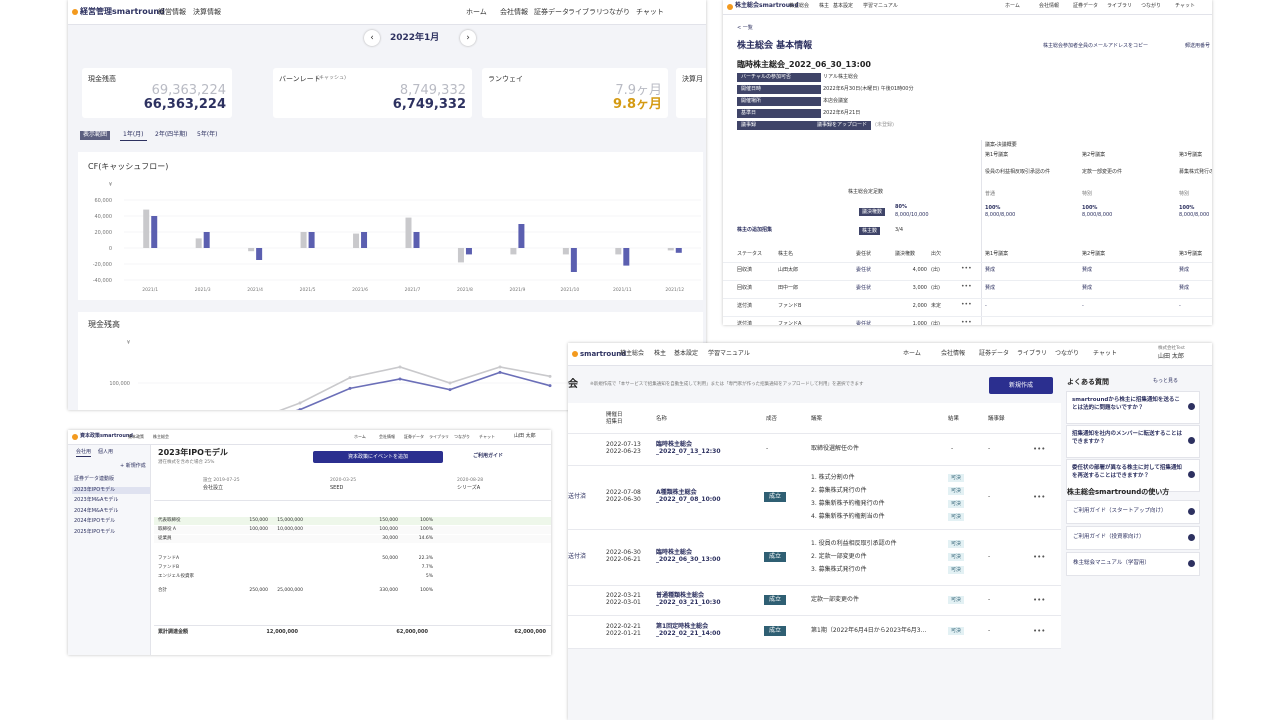  Describe the element at coordinates (95, 521) in the screenshot. I see `model-item: 2024年IPOモデル` at that location.